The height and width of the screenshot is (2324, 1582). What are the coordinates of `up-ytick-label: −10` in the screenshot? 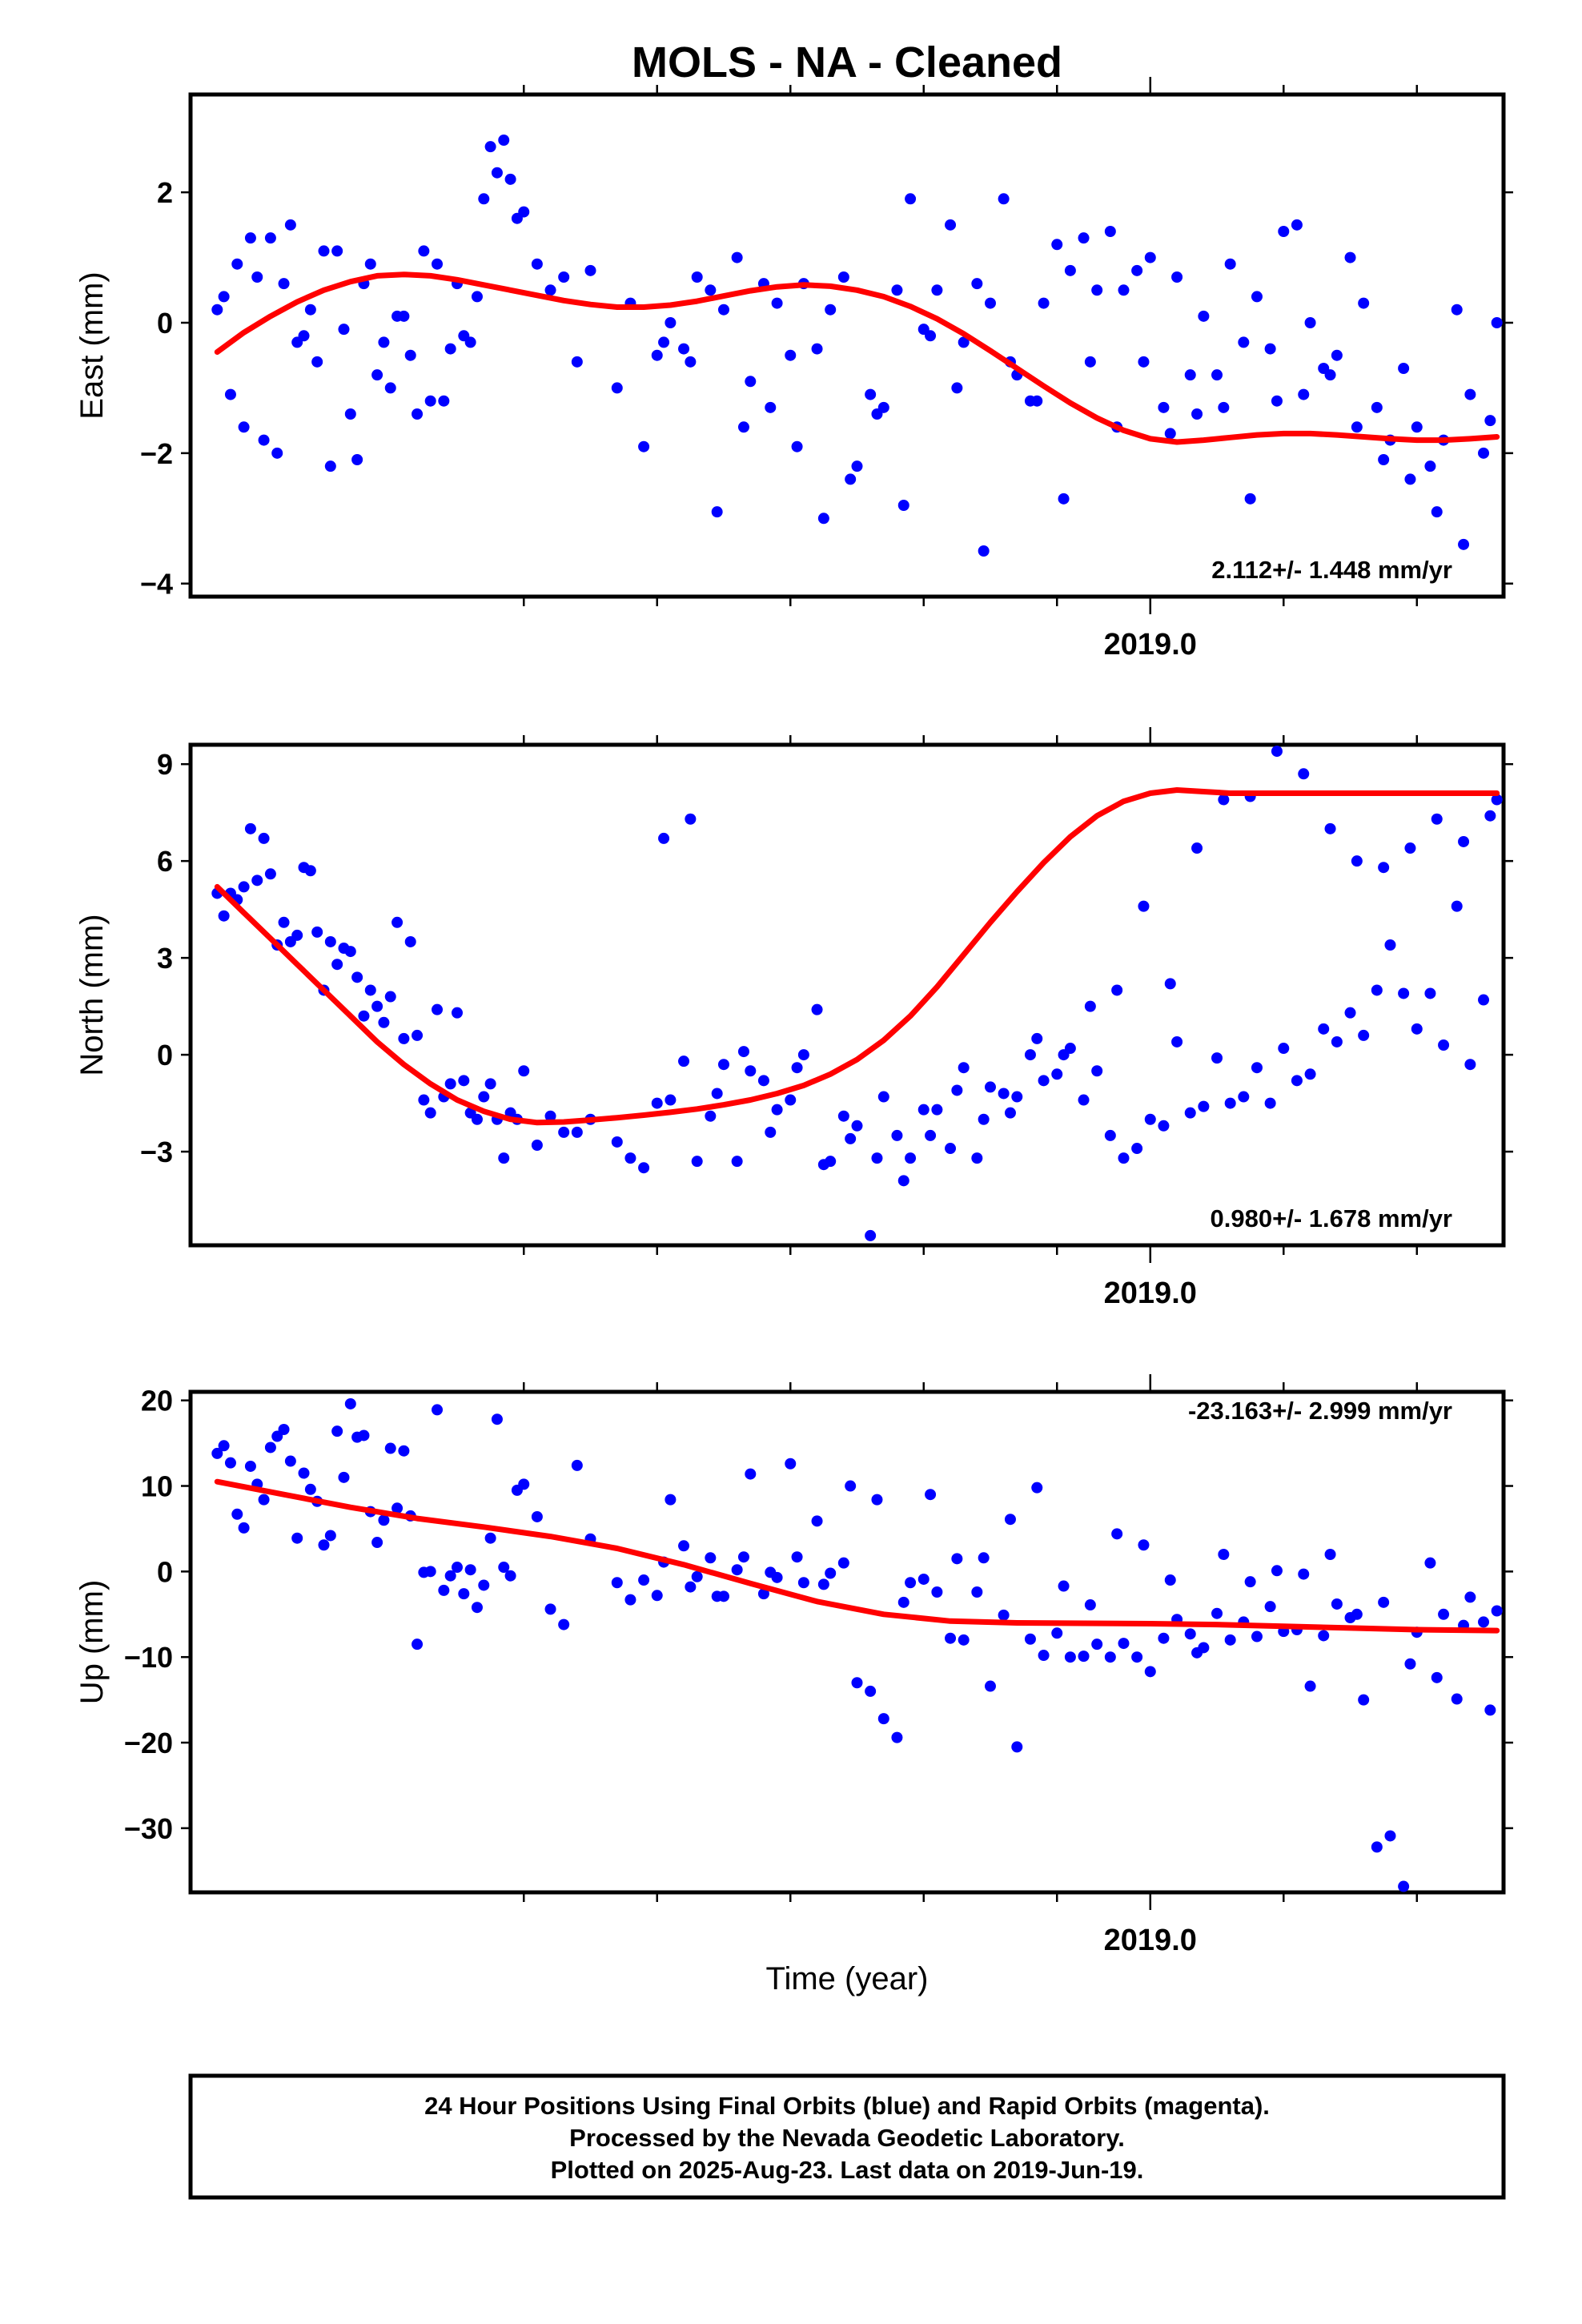 It's located at (148, 1657).